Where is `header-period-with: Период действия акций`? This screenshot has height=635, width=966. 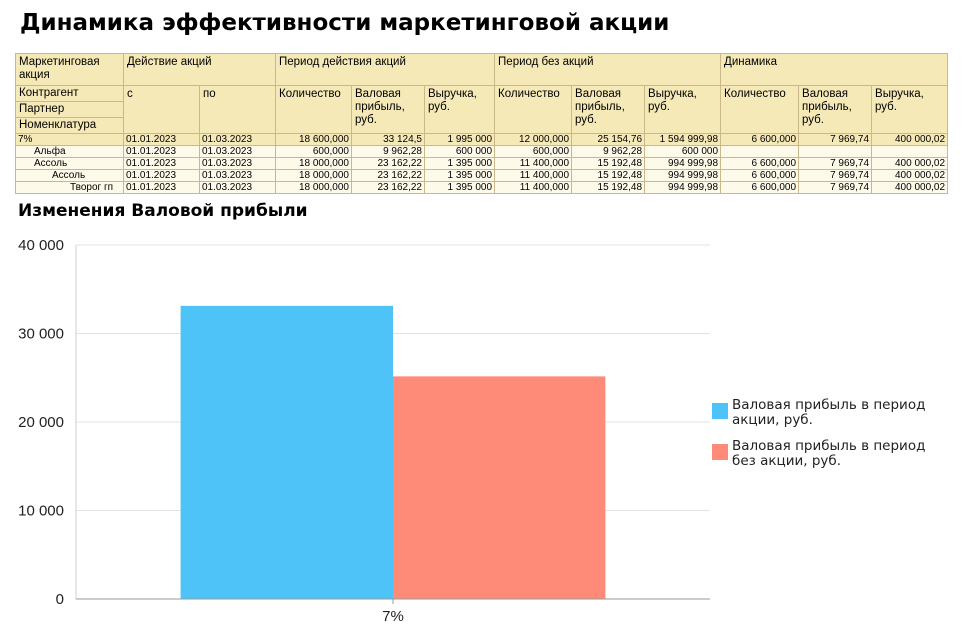
header-period-with: Период действия акций is located at coordinates (385, 69).